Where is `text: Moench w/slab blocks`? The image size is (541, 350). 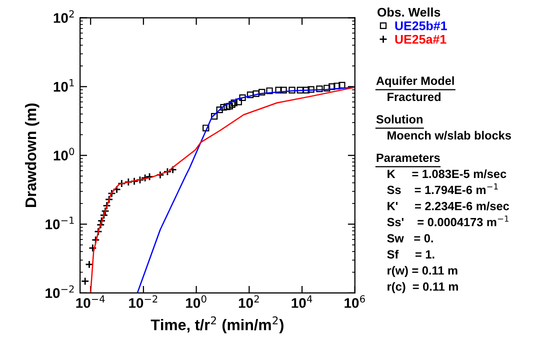 text: Moench w/slab blocks is located at coordinates (449, 135).